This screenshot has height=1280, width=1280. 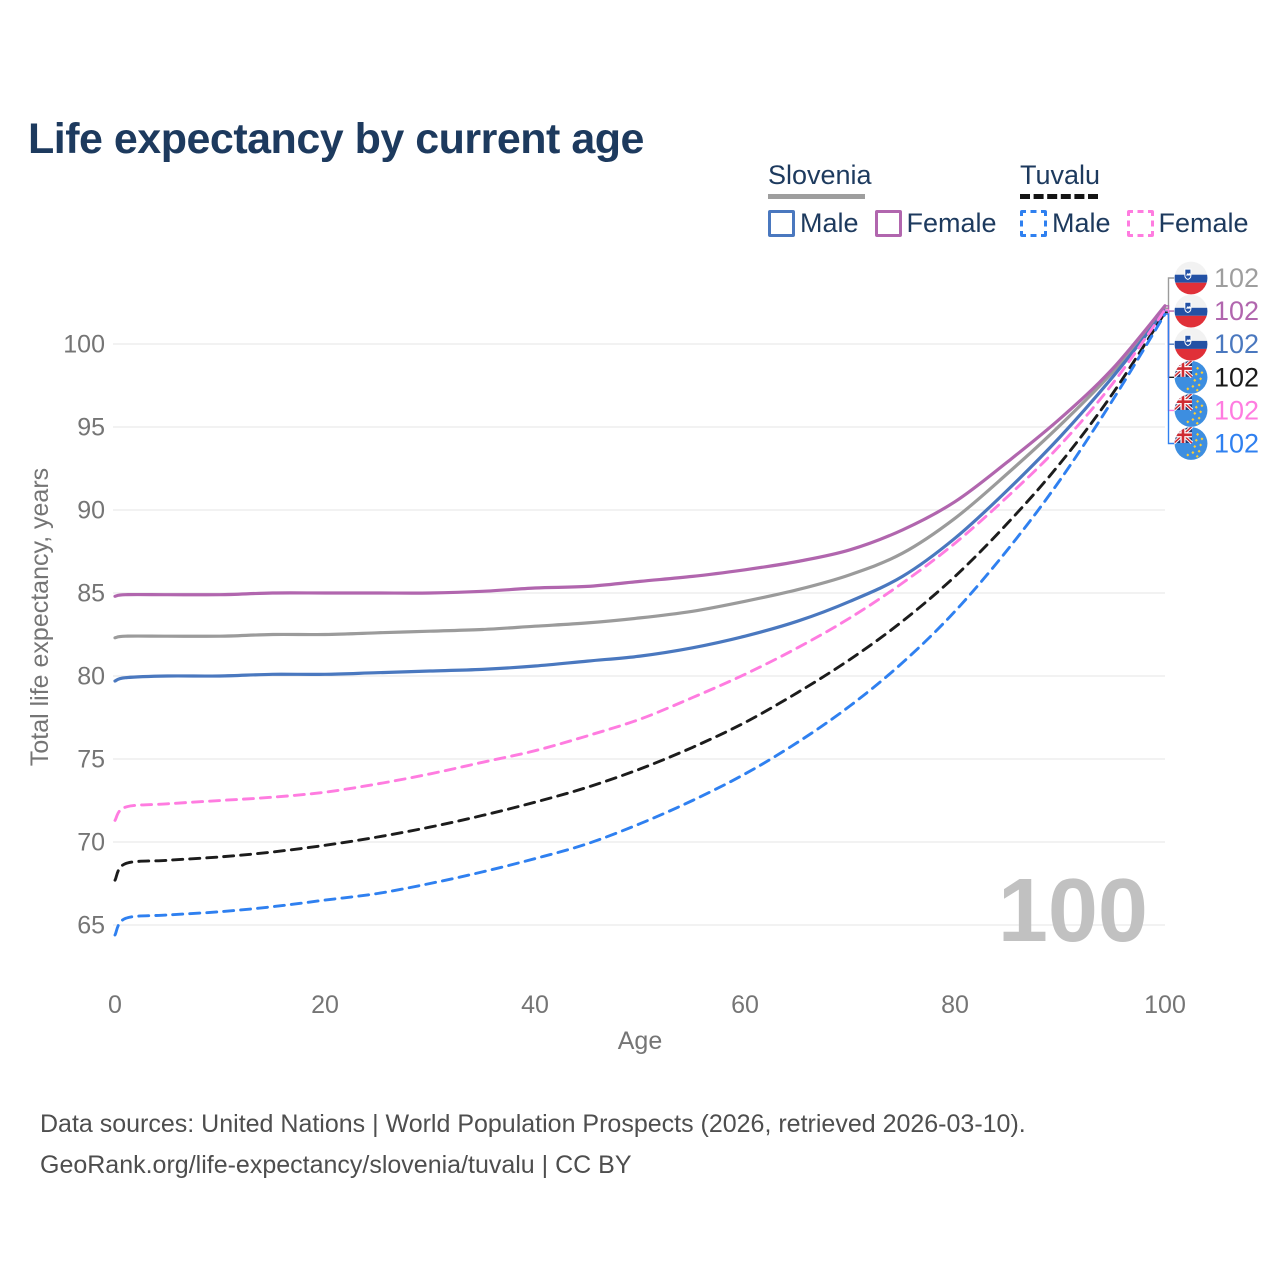 What do you see at coordinates (820, 175) in the screenshot?
I see `legend-country-slovenia: Slovenia` at bounding box center [820, 175].